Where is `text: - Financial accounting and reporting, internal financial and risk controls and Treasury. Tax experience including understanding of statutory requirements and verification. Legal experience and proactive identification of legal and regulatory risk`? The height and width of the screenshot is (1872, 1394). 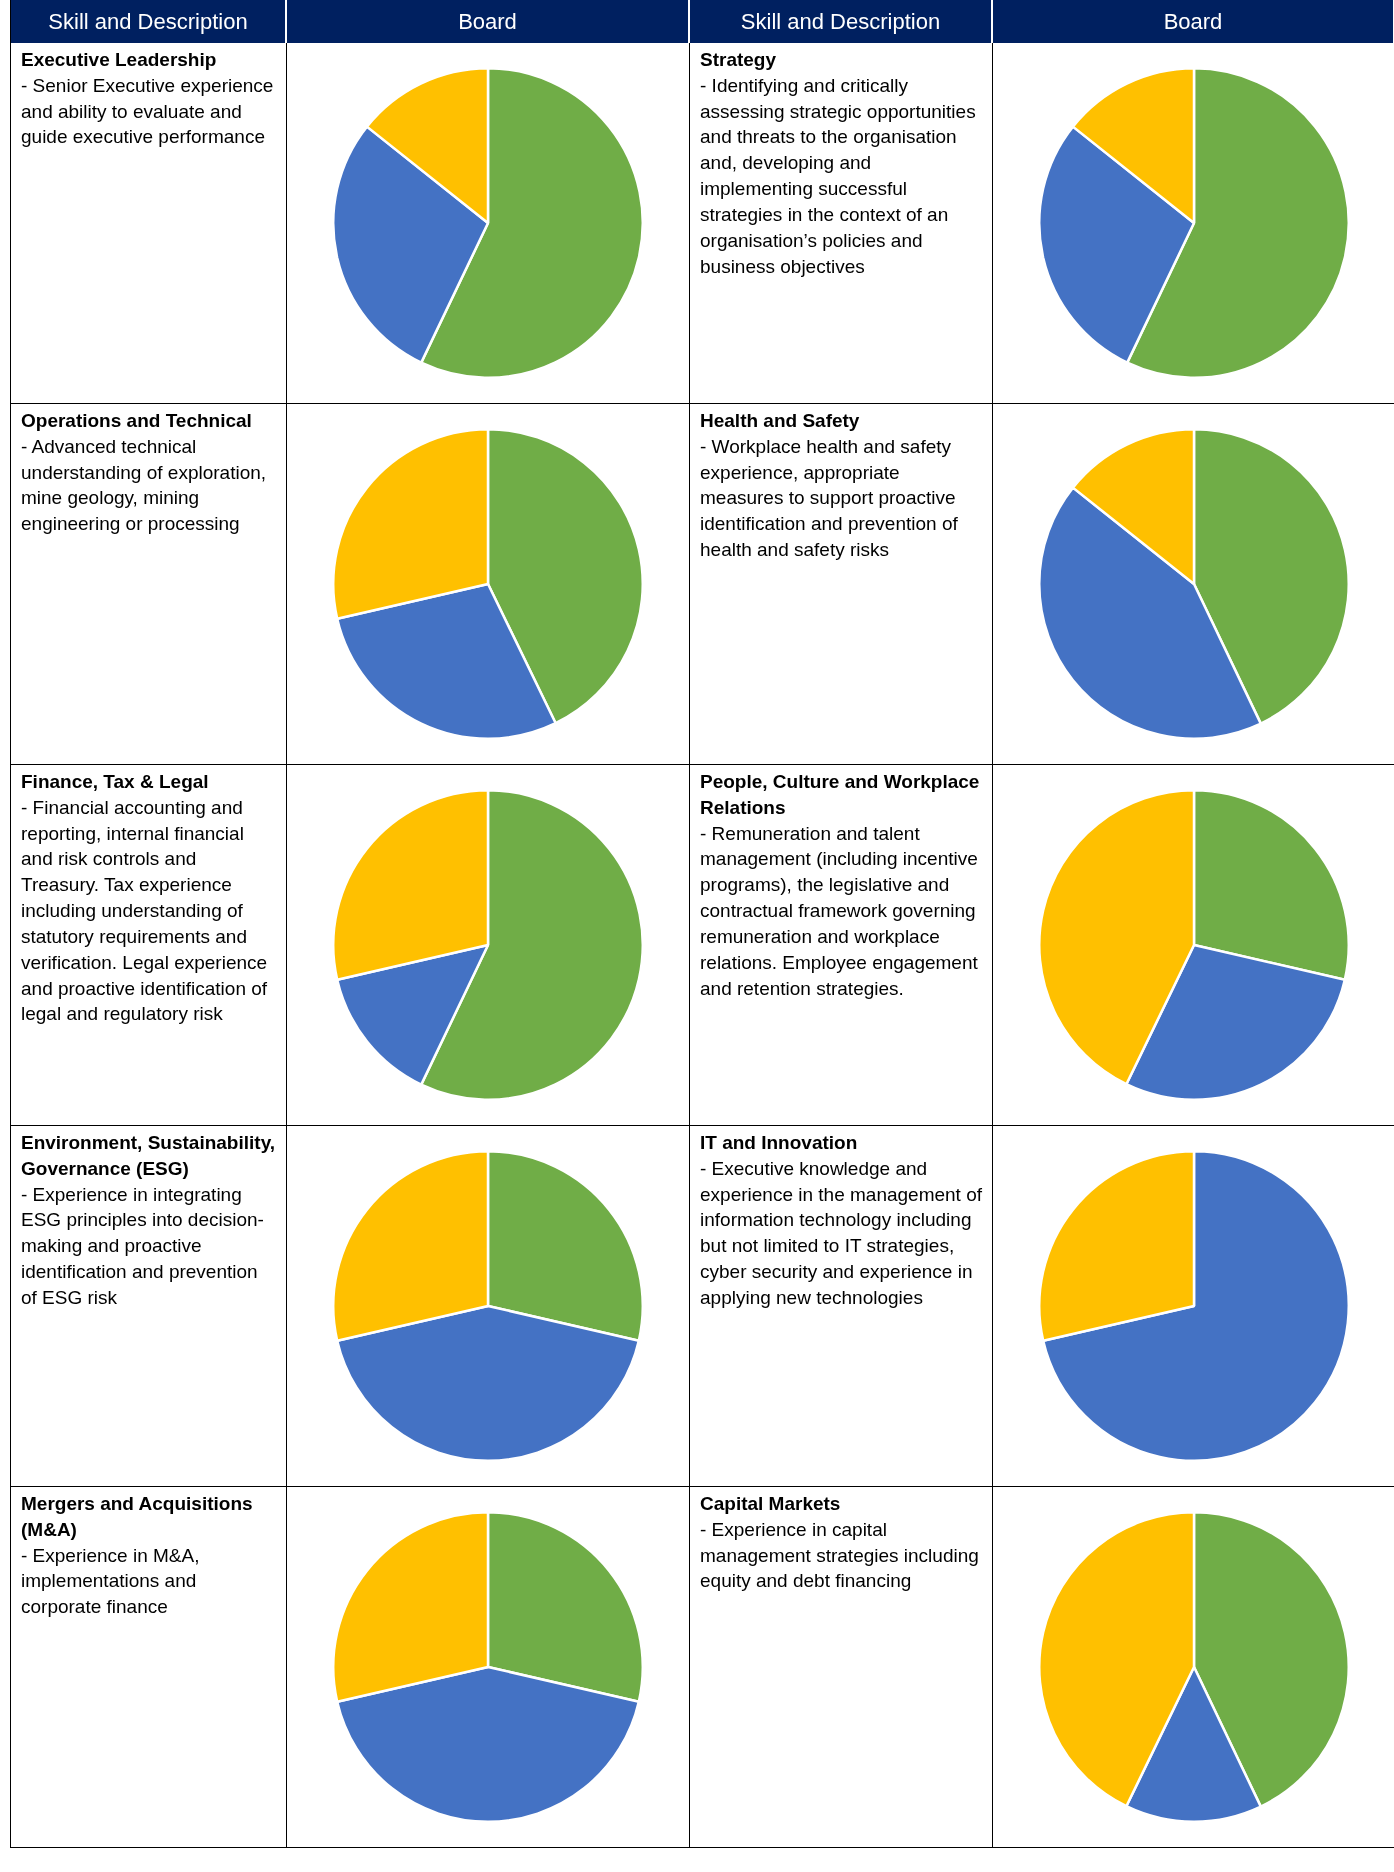
text: - Financial accounting and reporting, internal financial and risk controls and Treasury. Tax experience including understanding of statutory requirements and verification. Legal experience and proactive identification of legal and regulatory risk is located at coordinates (144, 910).